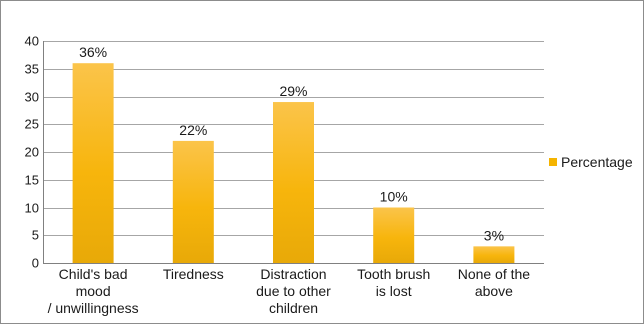  I want to click on y-tick-label: 20, so click(32, 152).